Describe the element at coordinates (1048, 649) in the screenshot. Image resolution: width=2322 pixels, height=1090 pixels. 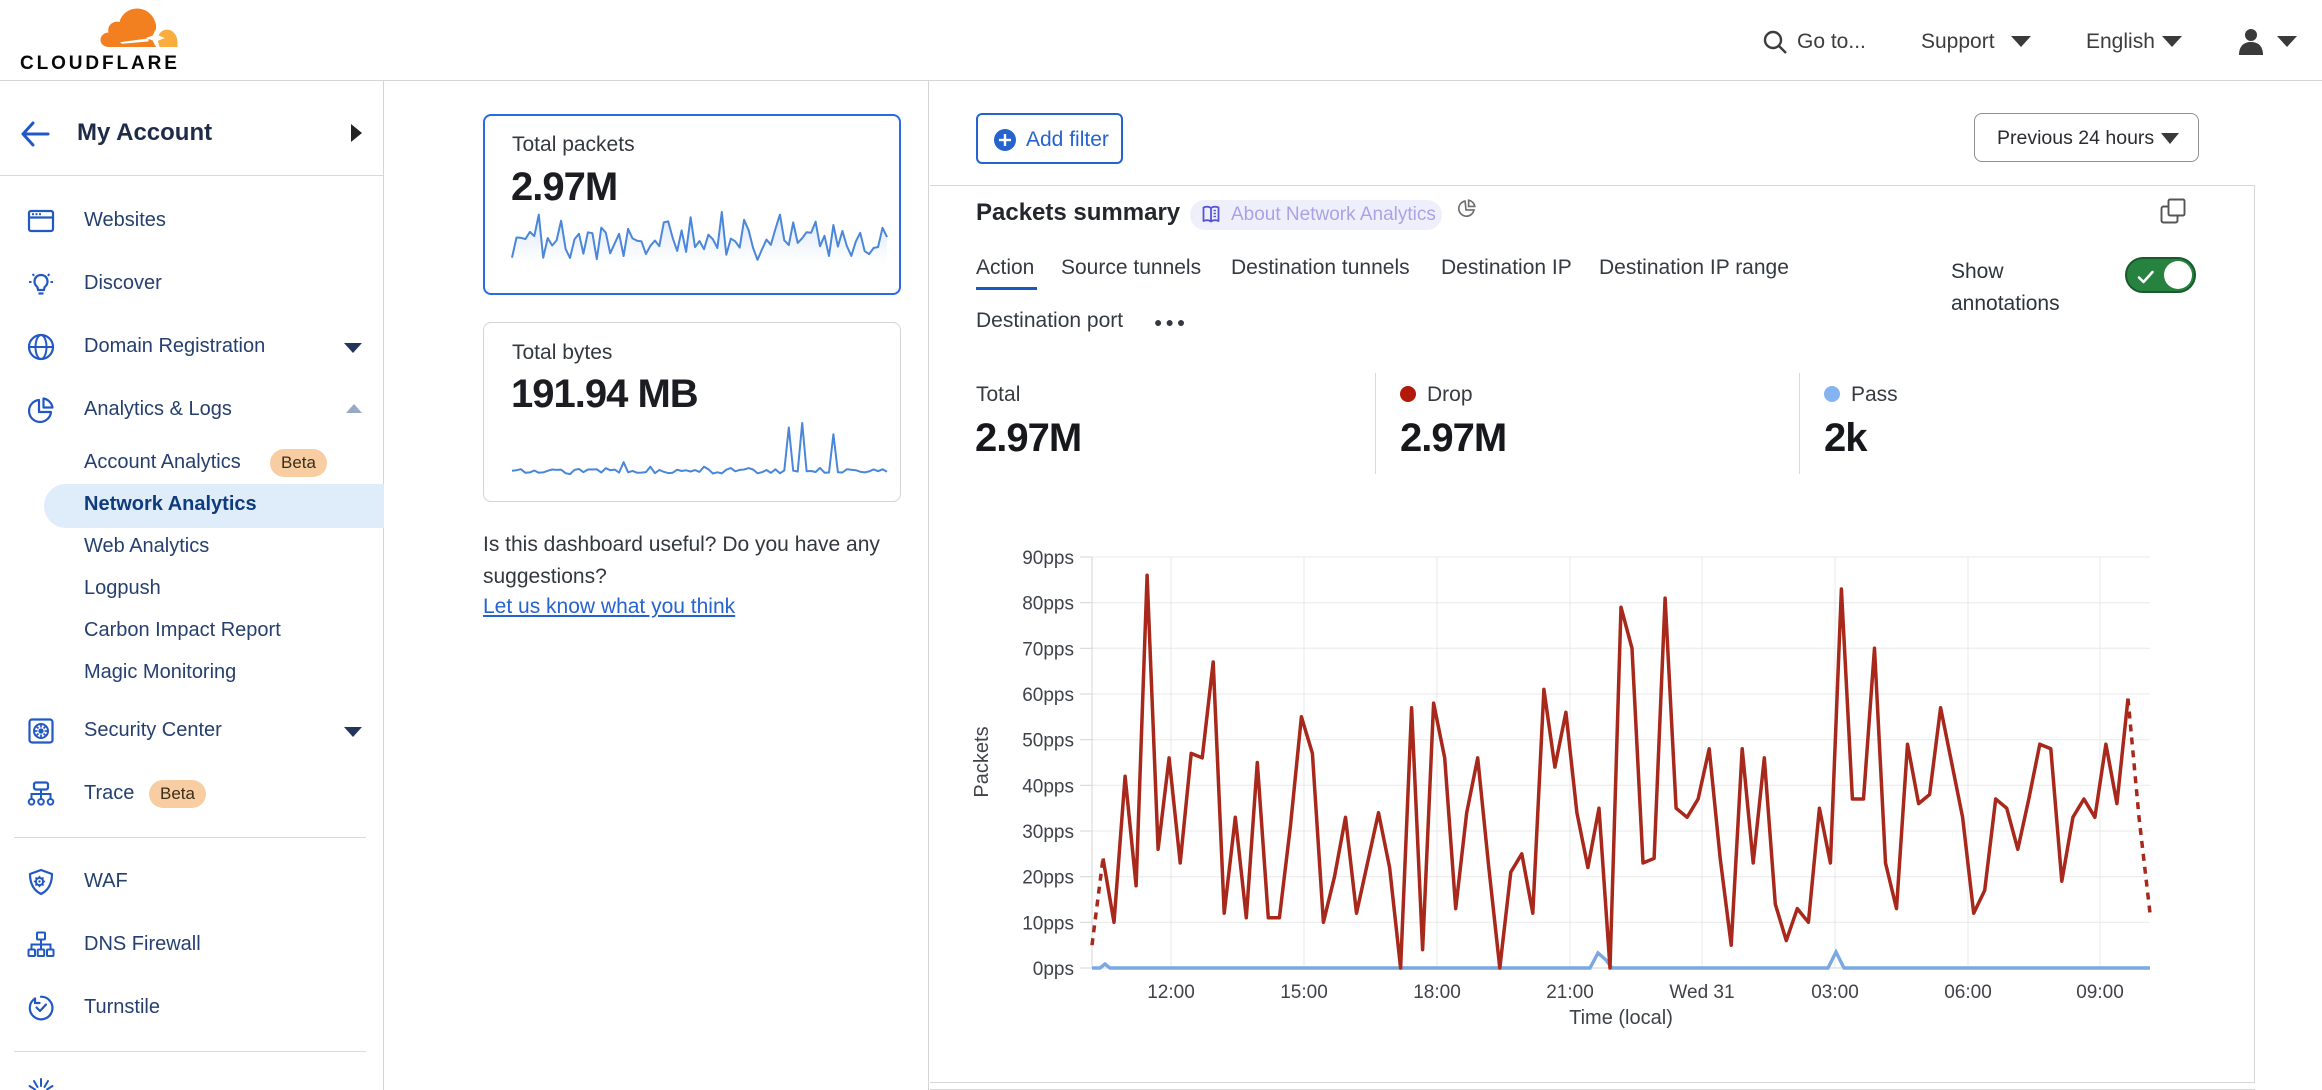
I see `svg-text: 70pps` at that location.